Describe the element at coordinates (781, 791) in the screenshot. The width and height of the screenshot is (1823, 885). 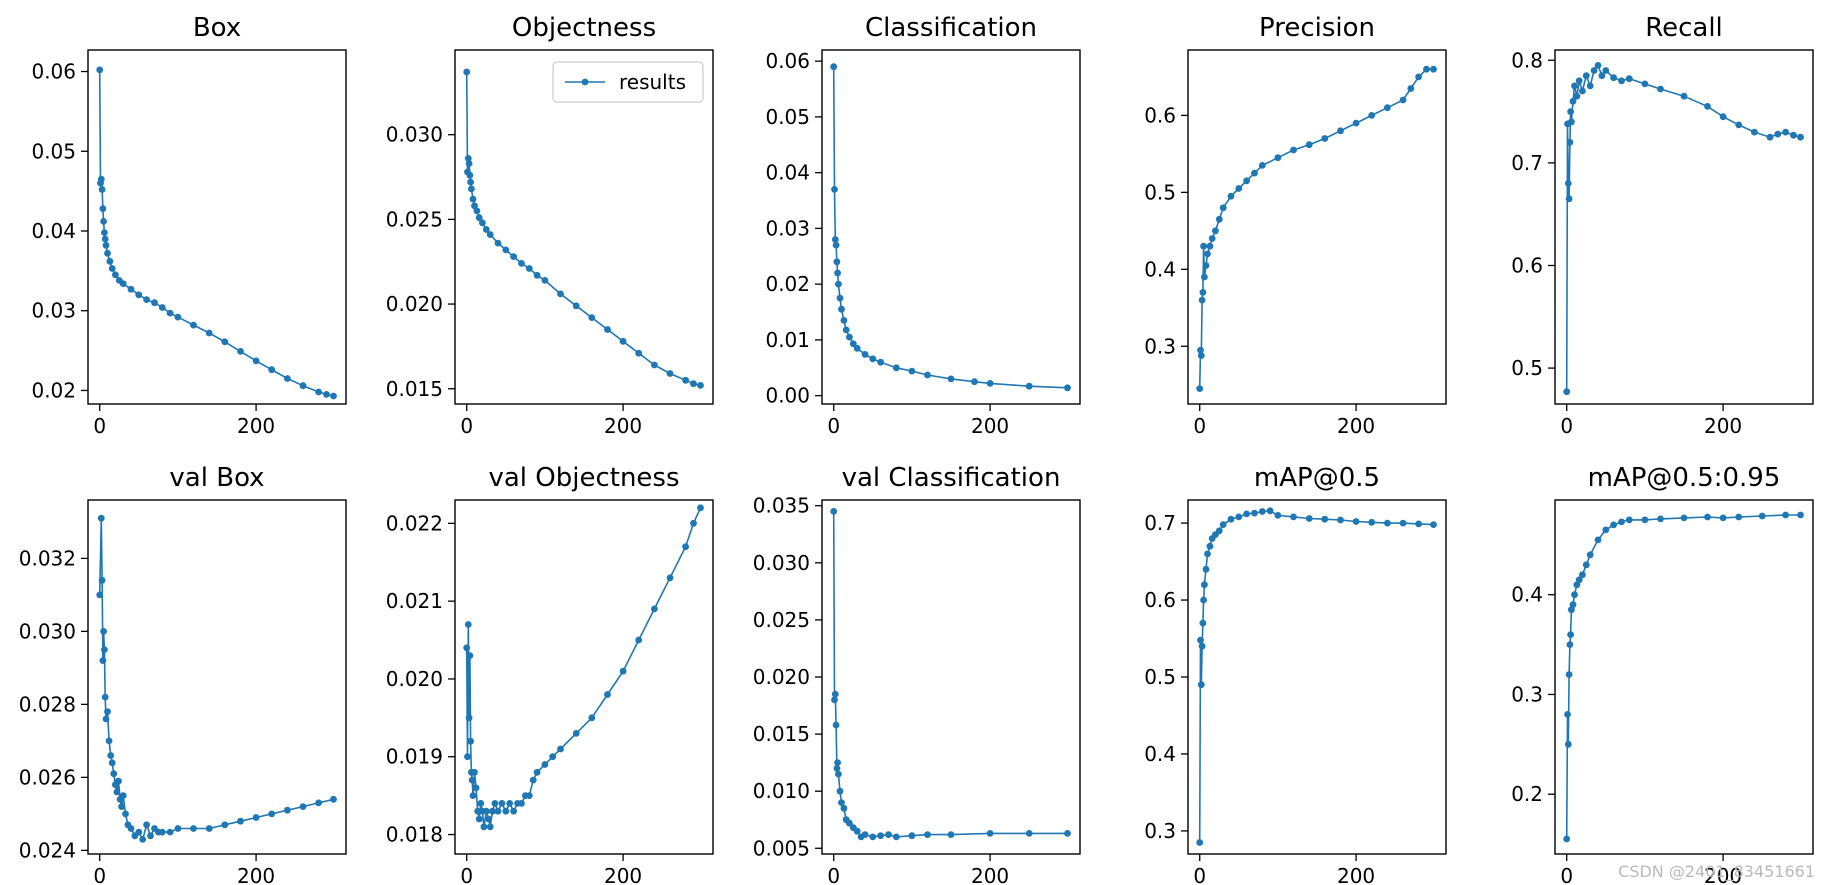
I see `y-tick-label: 0.010` at that location.